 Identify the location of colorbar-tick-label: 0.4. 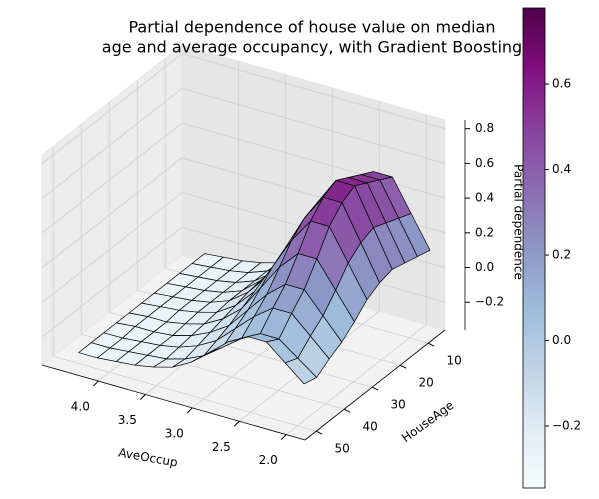
(561, 169).